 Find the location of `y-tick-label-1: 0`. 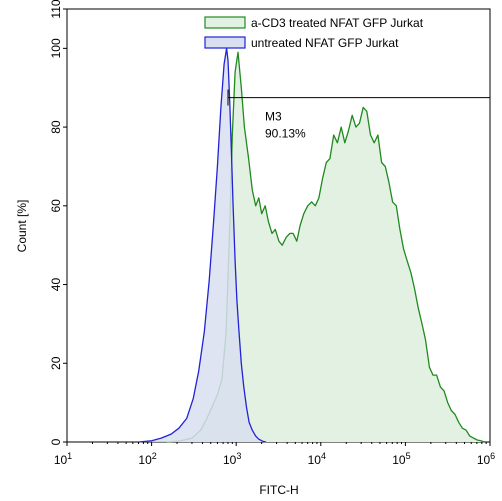

y-tick-label-1: 0 is located at coordinates (56, 441).